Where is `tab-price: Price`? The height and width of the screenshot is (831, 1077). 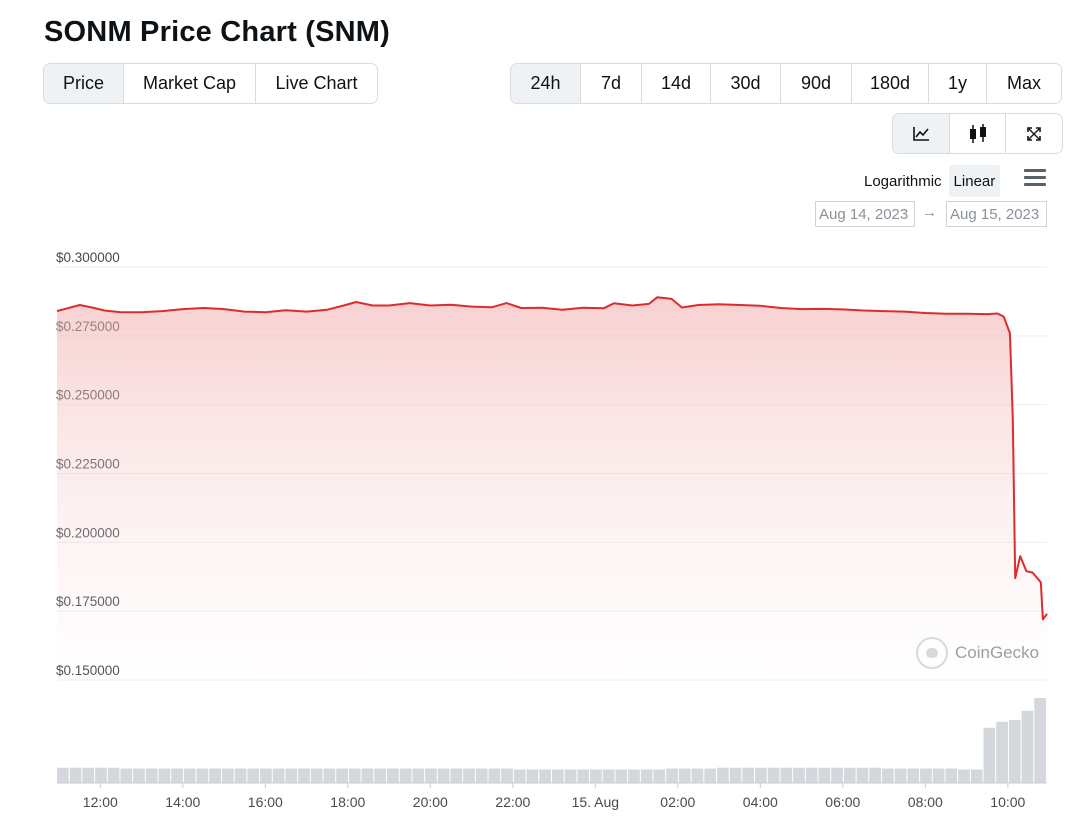 tab-price: Price is located at coordinates (84, 83).